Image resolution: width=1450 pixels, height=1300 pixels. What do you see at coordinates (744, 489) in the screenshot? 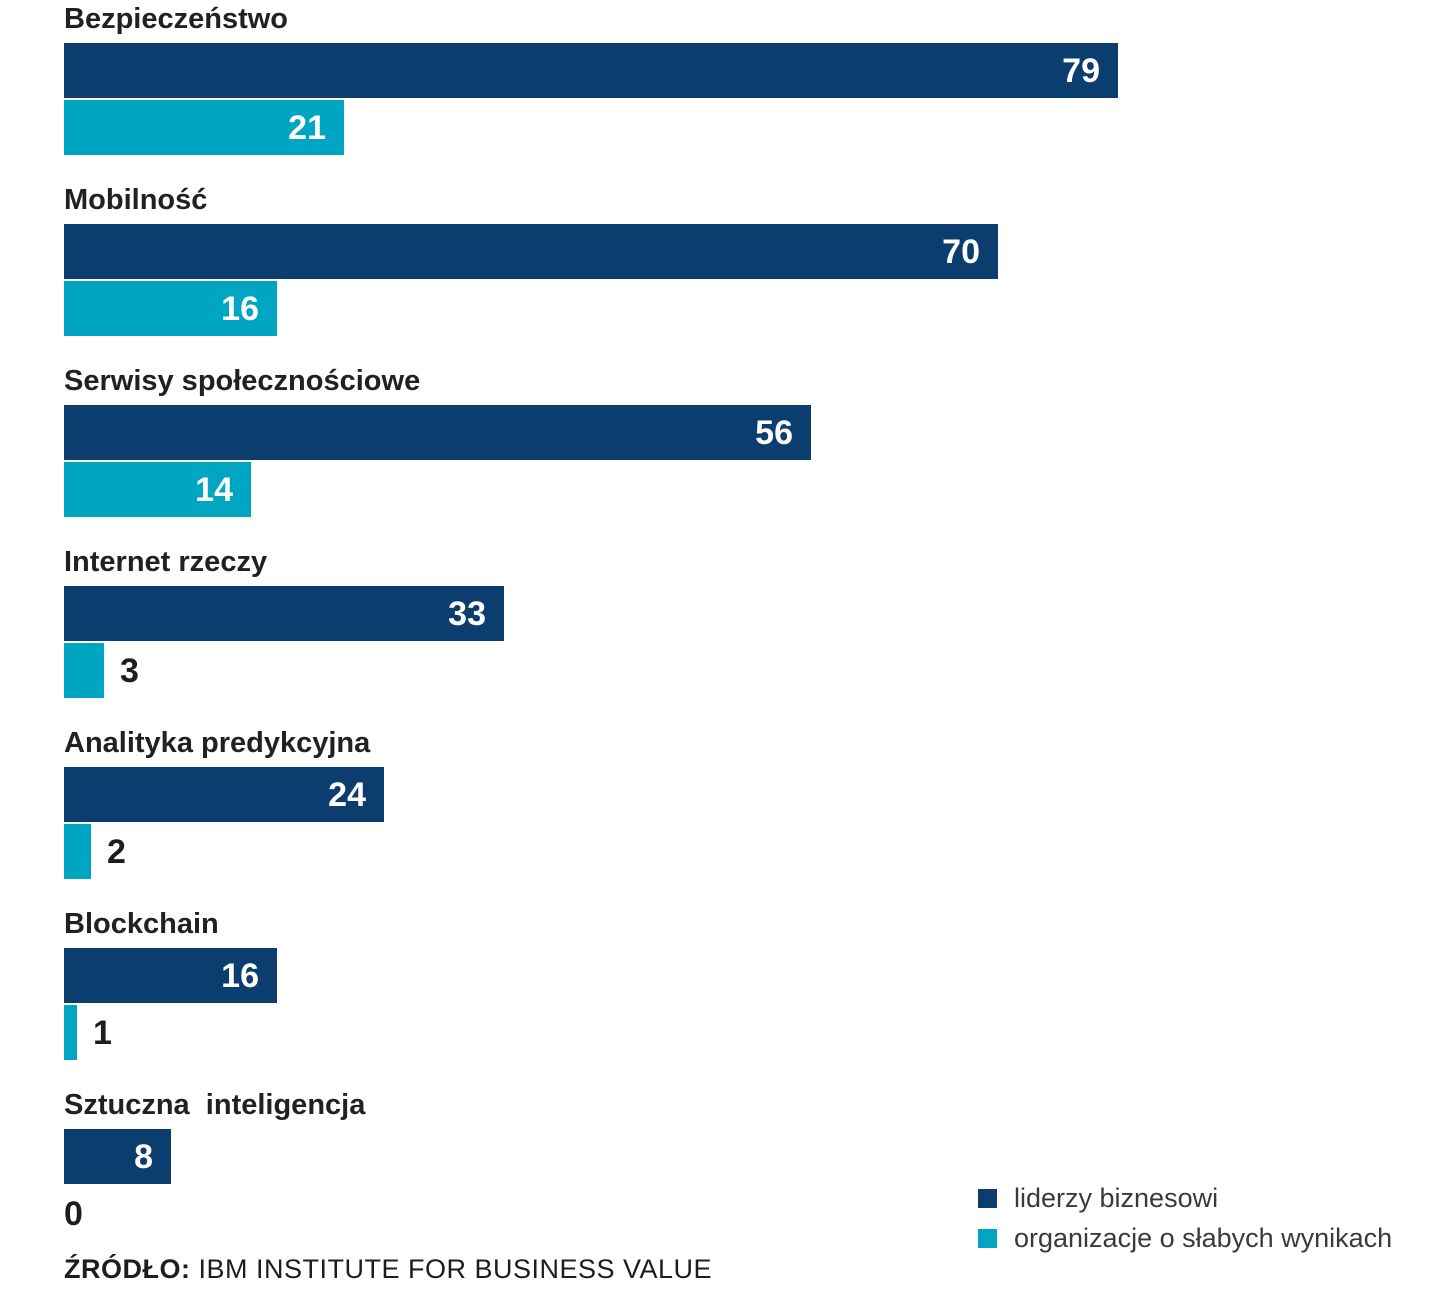
I see `bar-row-laggards: 14` at bounding box center [744, 489].